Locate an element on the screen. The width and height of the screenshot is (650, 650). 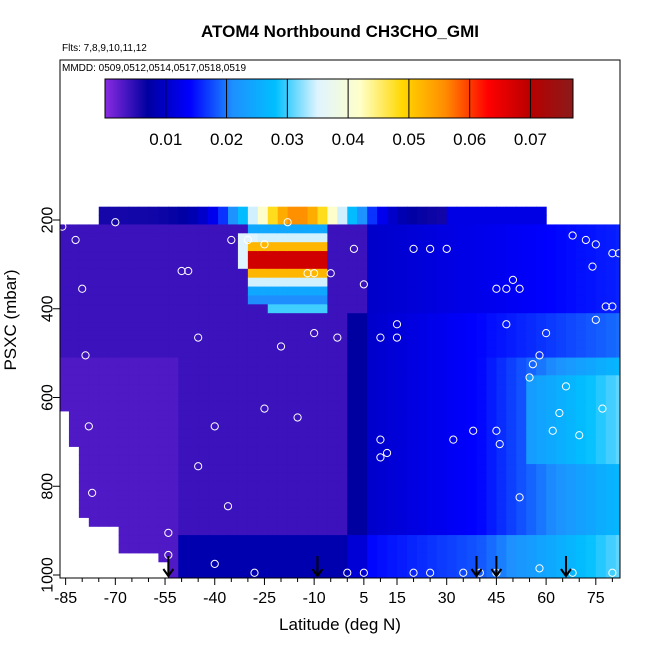
y-tick-label: 600 is located at coordinates (48, 397).